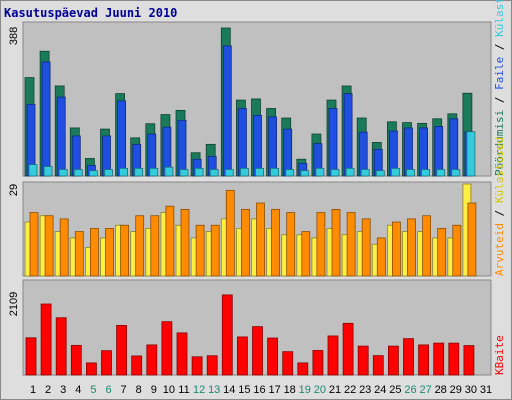 The width and height of the screenshot is (512, 400). I want to click on bar-Külastajaid-day-7, so click(123, 172).